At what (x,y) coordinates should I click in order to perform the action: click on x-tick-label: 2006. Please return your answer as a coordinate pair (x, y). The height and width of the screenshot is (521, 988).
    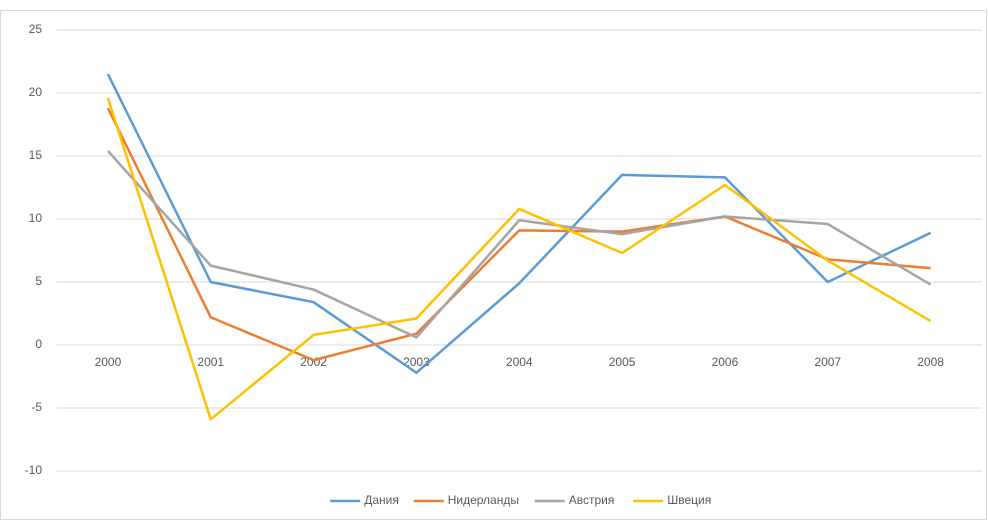
    Looking at the image, I should click on (725, 362).